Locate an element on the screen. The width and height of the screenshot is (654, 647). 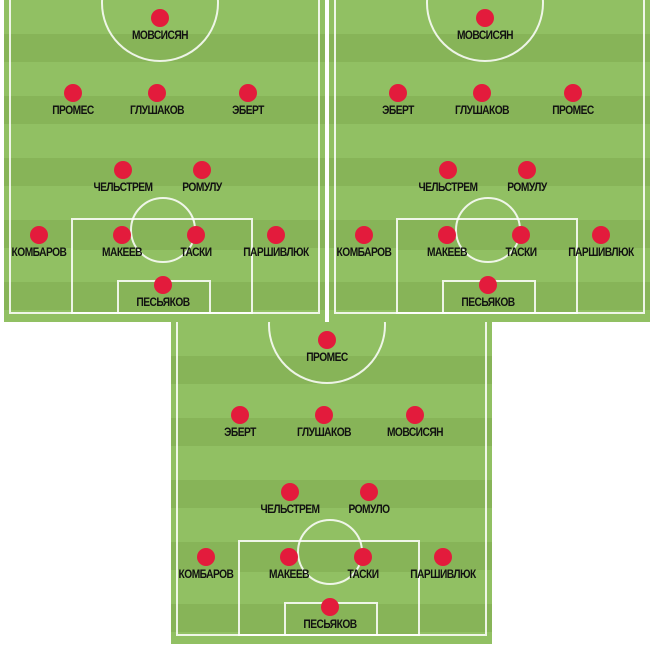
player-st: ПРОМЕС is located at coordinates (327, 347).